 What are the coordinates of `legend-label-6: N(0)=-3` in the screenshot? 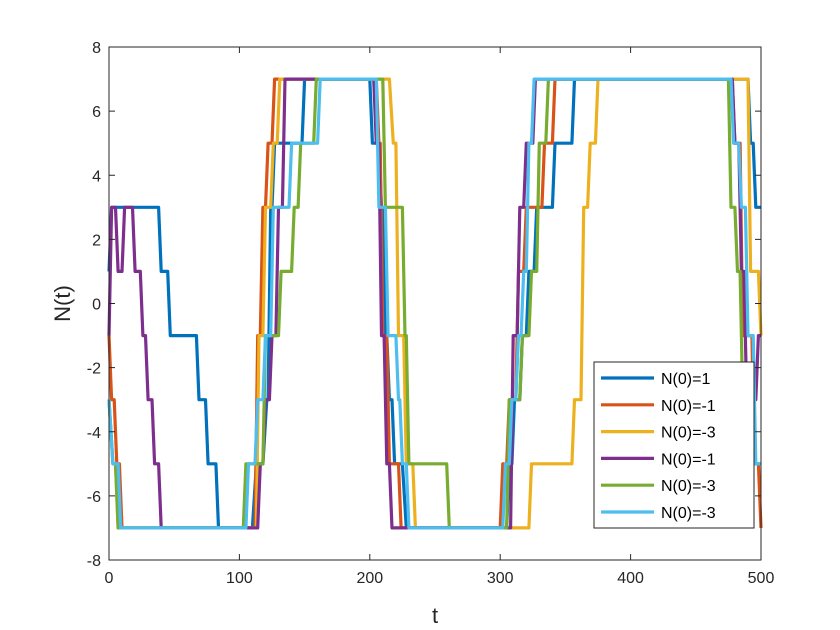 It's located at (688, 513).